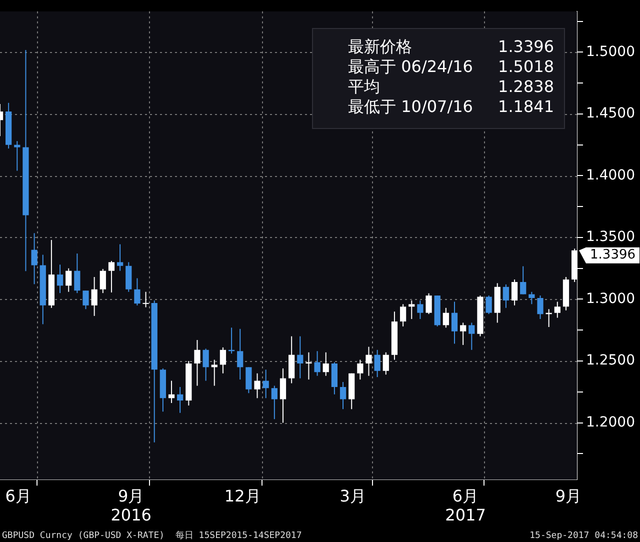 The image size is (640, 542). Describe the element at coordinates (611, 422) in the screenshot. I see `y-tick-label: 1.2000` at that location.